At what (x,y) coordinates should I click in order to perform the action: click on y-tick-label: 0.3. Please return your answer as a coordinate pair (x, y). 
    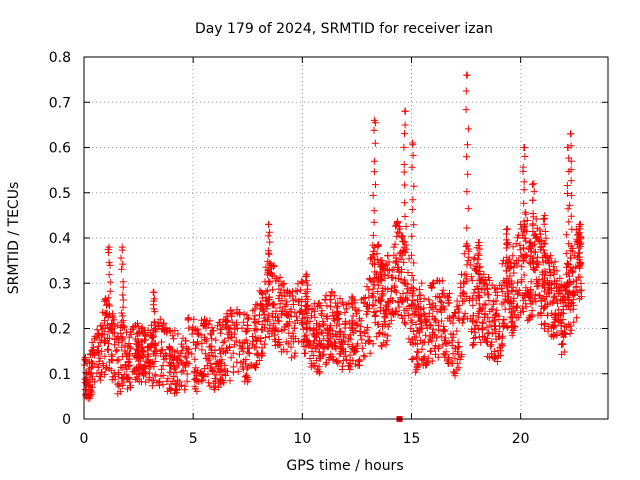
    Looking at the image, I should click on (60, 284).